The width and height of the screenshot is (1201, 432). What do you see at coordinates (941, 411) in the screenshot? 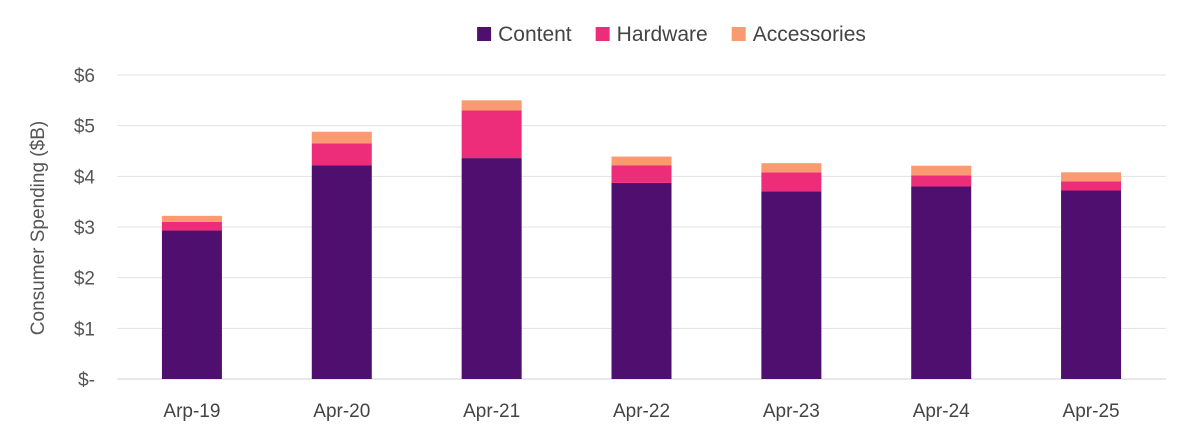
I see `x-tick-label: Apr-24` at bounding box center [941, 411].